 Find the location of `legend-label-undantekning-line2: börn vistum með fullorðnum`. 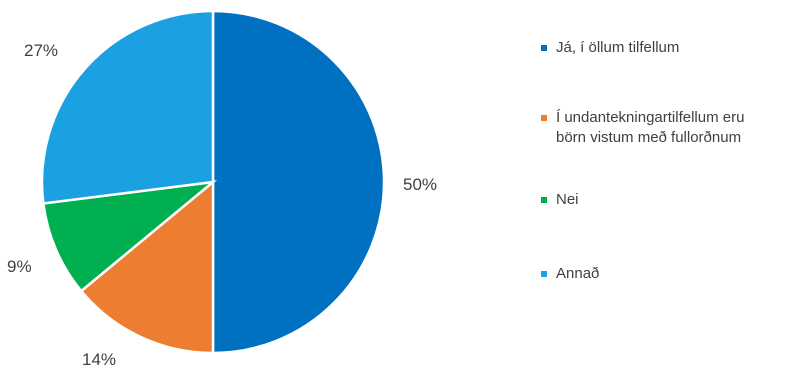

legend-label-undantekning-line2: börn vistum með fullorðnum is located at coordinates (649, 137).